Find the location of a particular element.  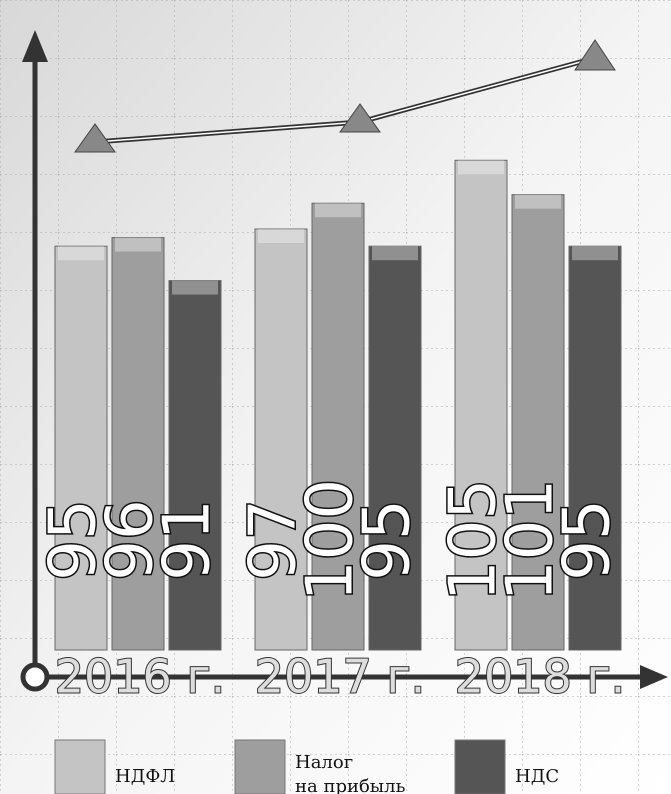

x-tick-label: 2018 г. is located at coordinates (540, 677).